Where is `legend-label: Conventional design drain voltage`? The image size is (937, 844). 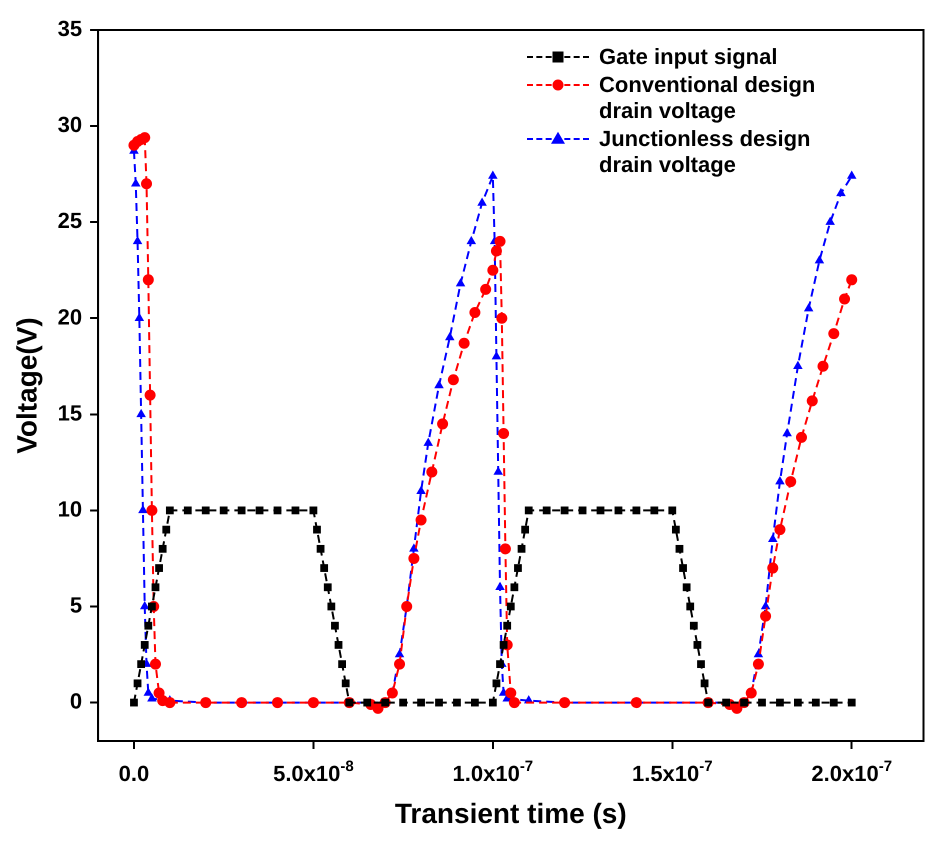 legend-label: Conventional design drain voltage is located at coordinates (707, 98).